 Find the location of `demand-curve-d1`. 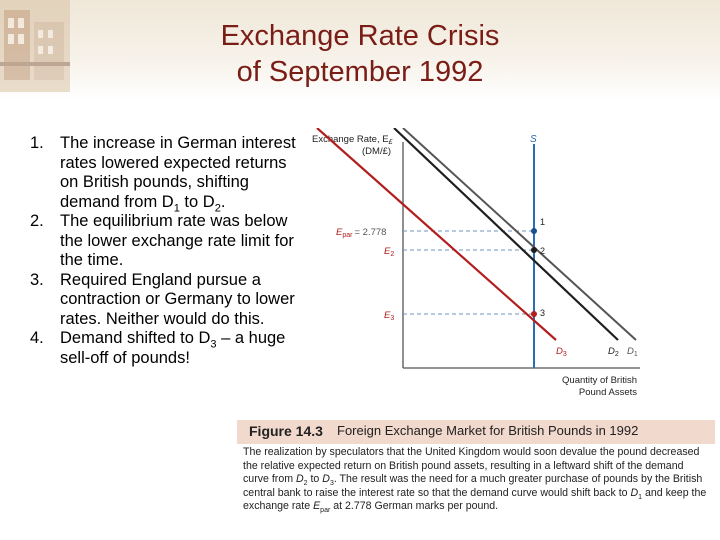

demand-curve-d1 is located at coordinates (519, 234).